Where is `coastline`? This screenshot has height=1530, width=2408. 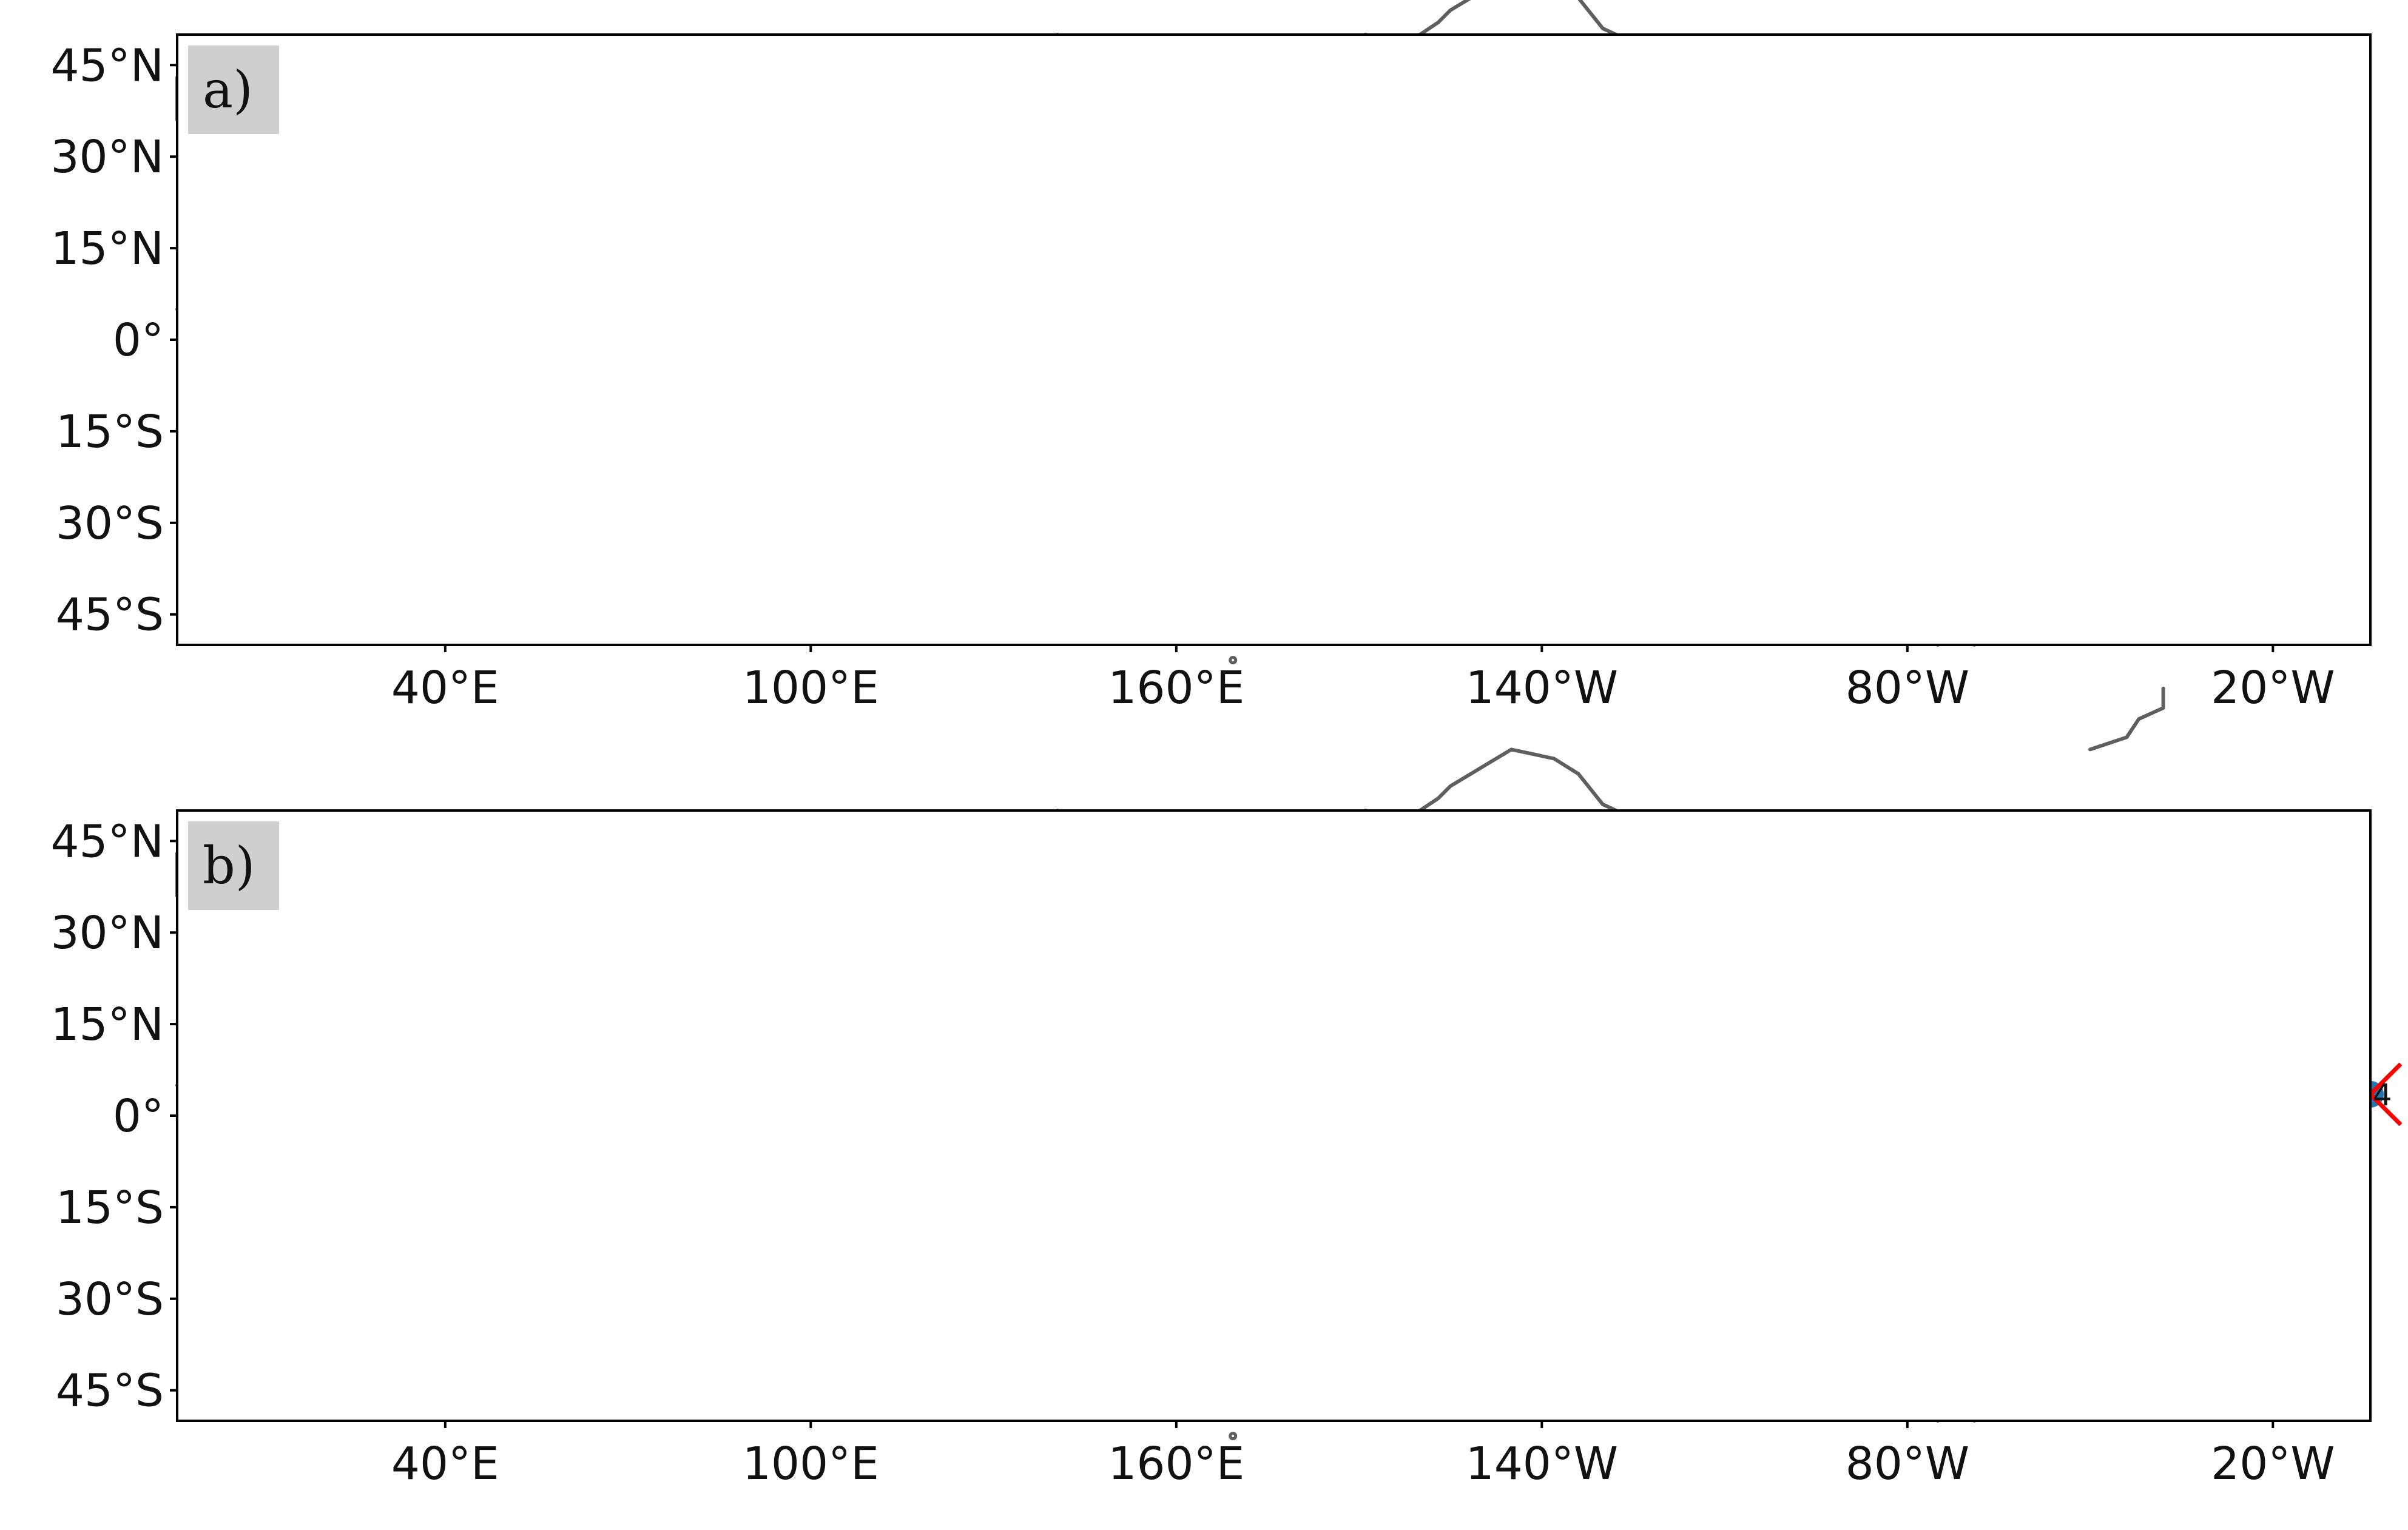
coastline is located at coordinates (2126, 719).